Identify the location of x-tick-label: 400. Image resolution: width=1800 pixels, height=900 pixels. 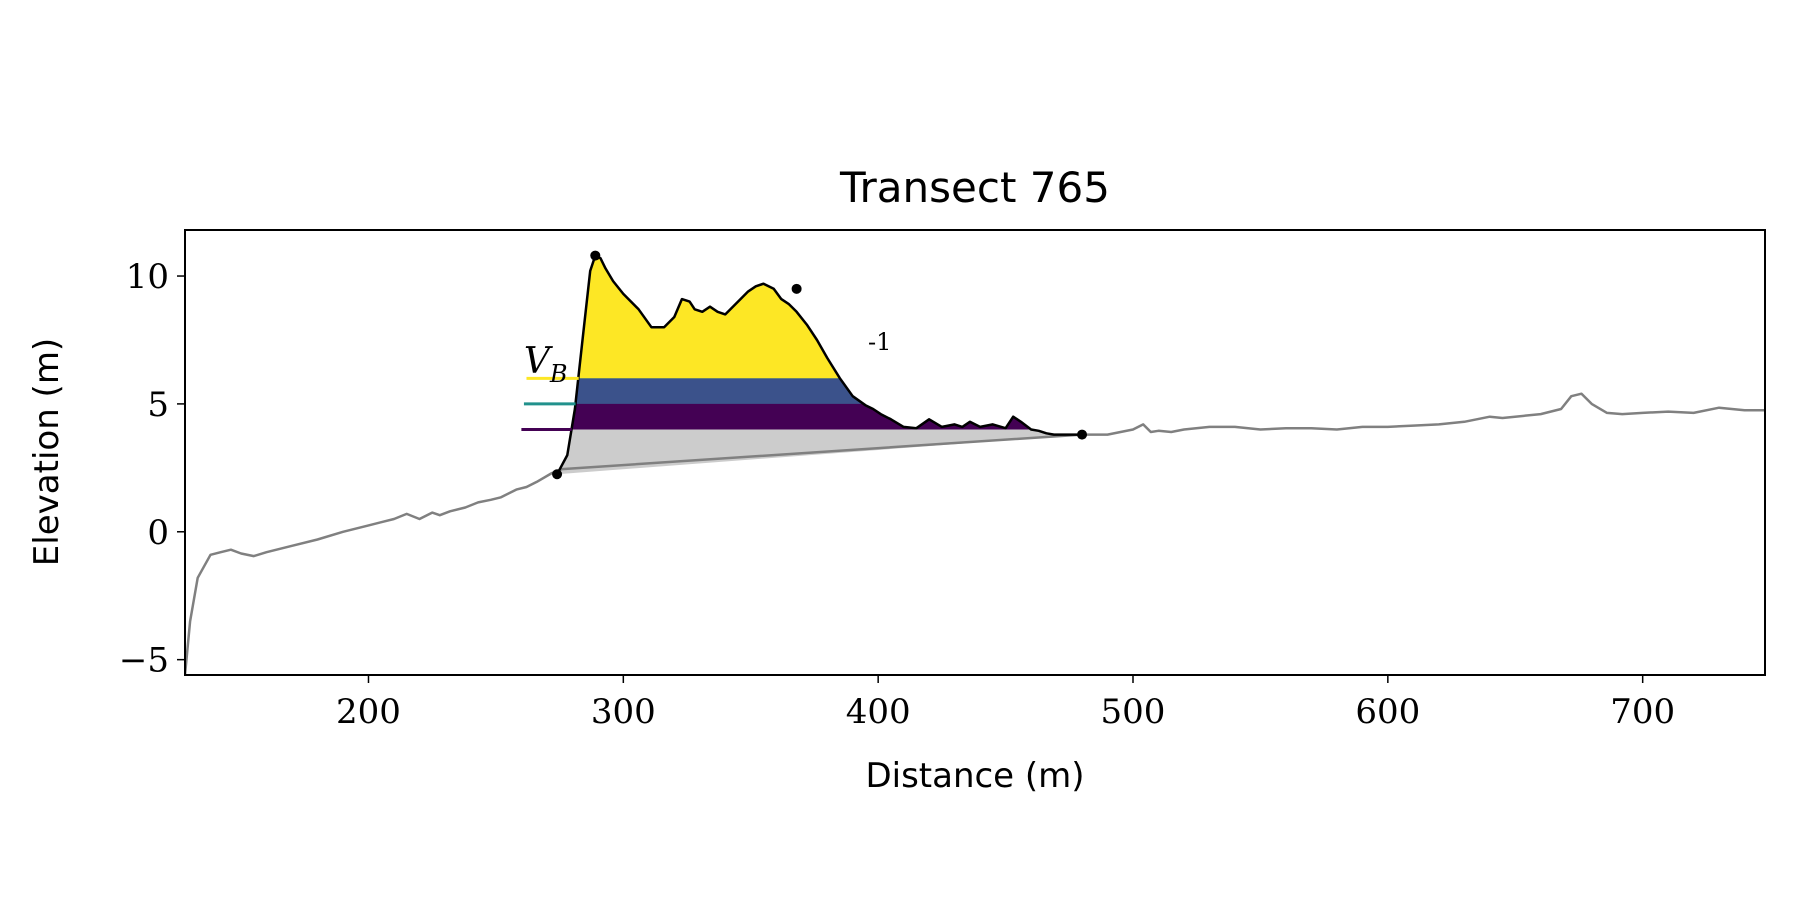
(878, 712).